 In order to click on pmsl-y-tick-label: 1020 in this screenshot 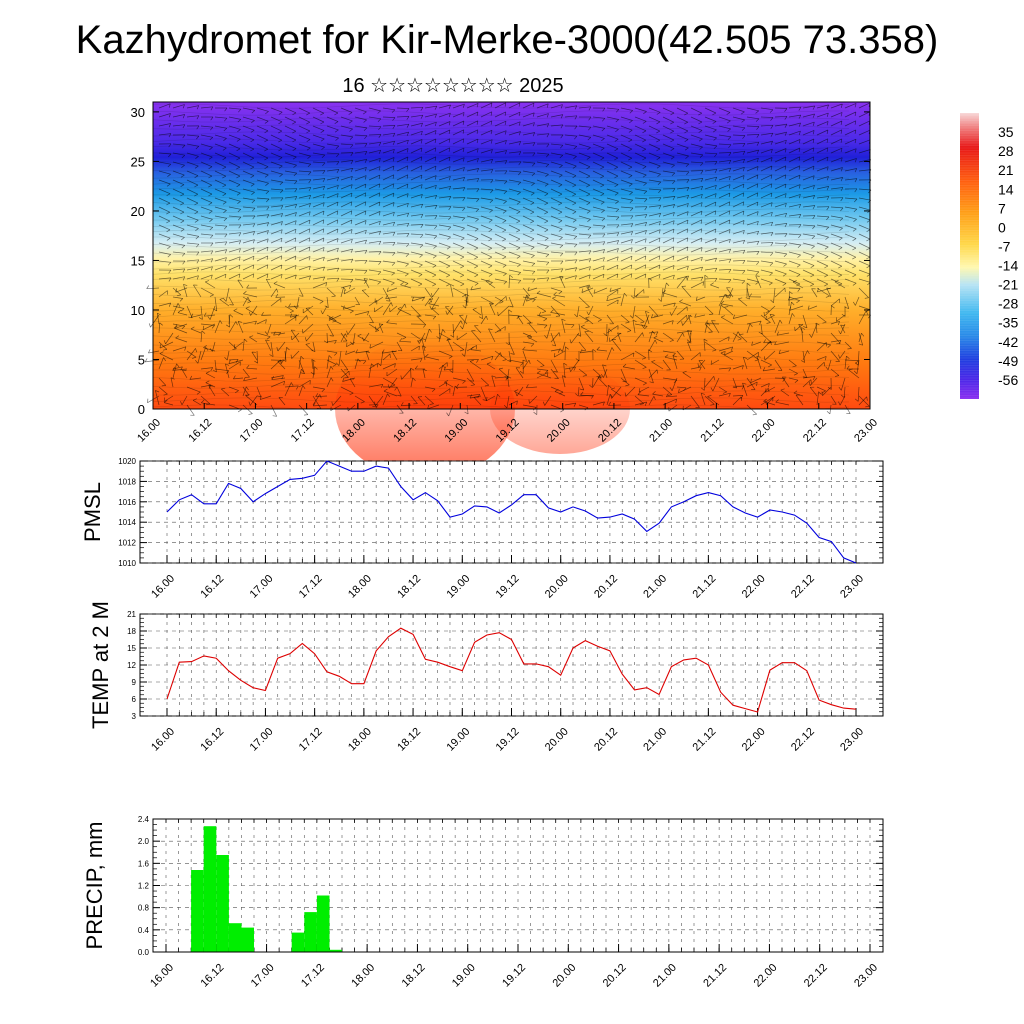, I will do `click(127, 461)`.